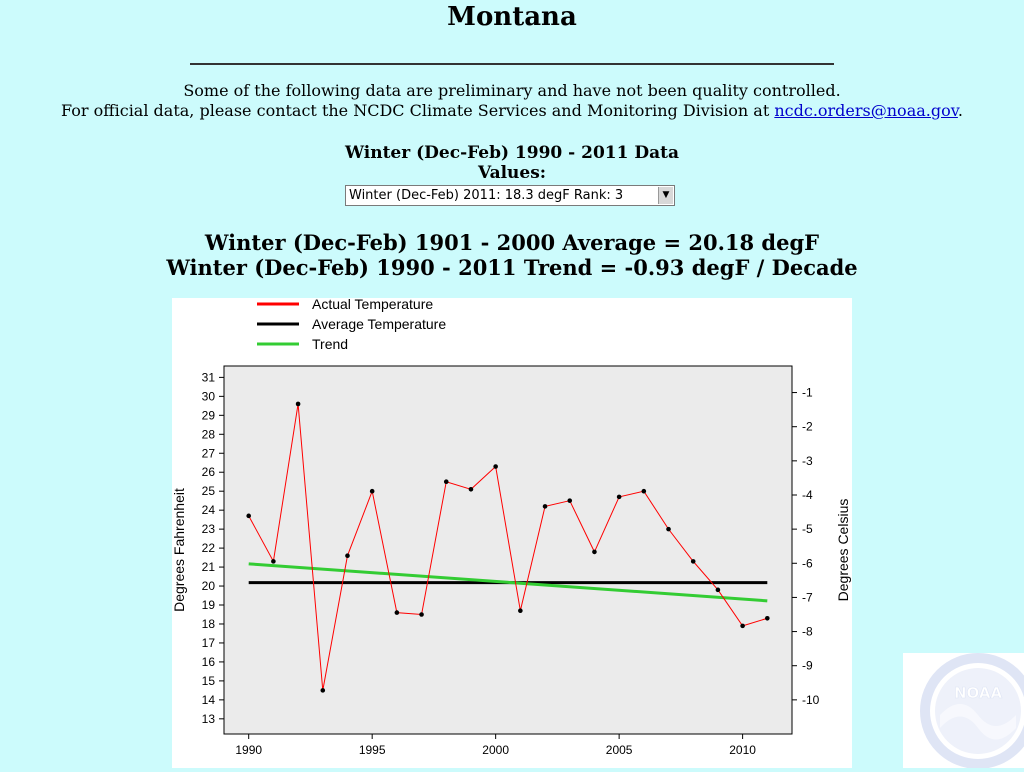 This screenshot has height=772, width=1024. I want to click on y-tick-label: 29, so click(209, 415).